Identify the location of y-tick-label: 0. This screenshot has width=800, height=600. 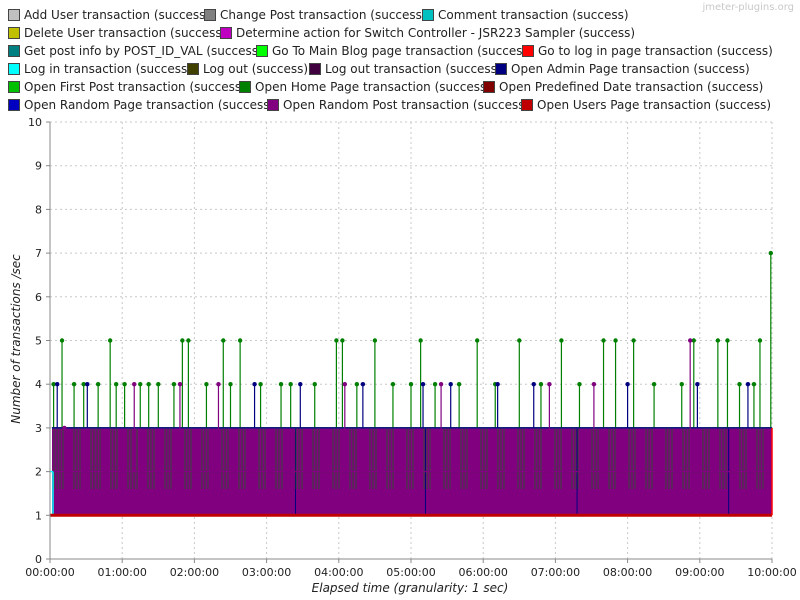
(38, 559).